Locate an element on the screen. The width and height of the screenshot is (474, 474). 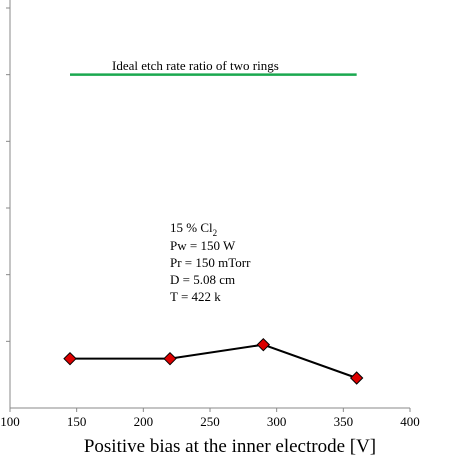
condition-cl2: 15 % Cl2 is located at coordinates (193, 229).